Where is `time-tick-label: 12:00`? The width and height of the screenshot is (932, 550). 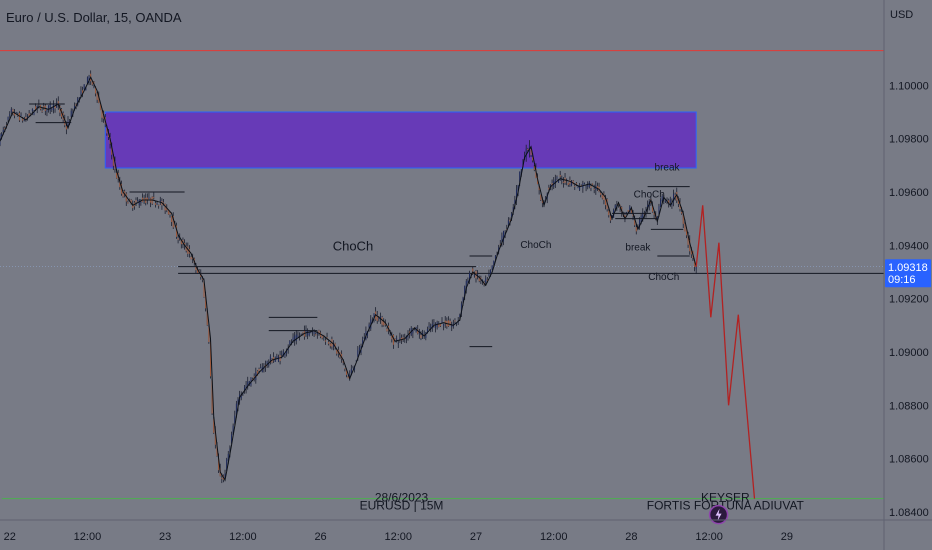
time-tick-label: 12:00 is located at coordinates (709, 537).